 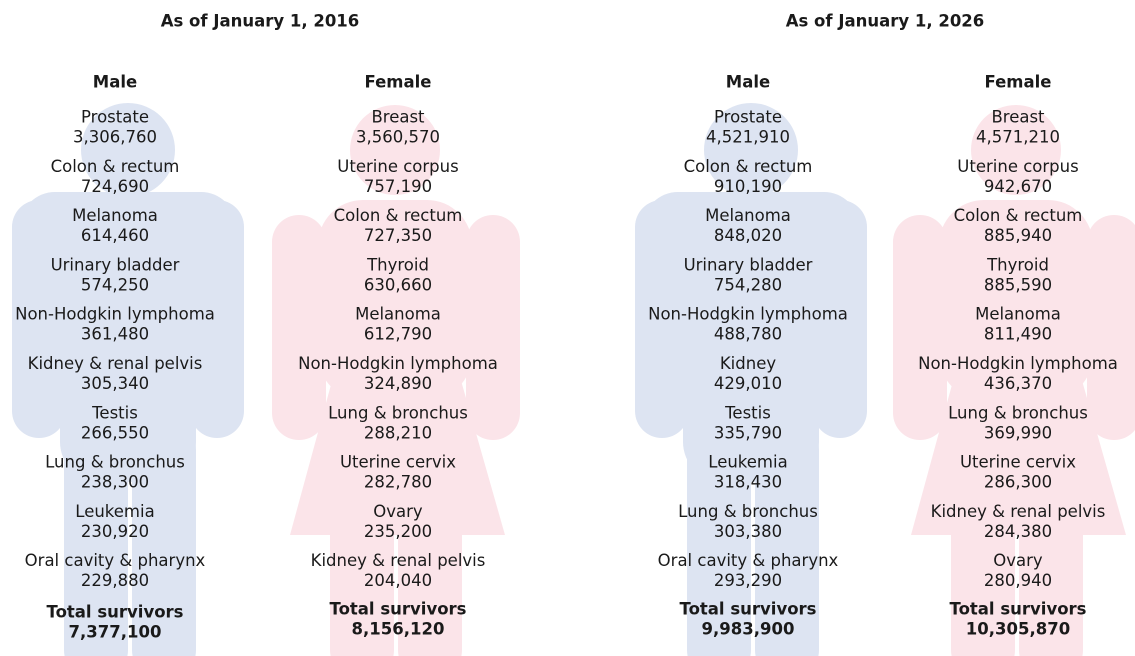 What do you see at coordinates (1018, 137) in the screenshot?
I see `item-value: 4,571,210` at bounding box center [1018, 137].